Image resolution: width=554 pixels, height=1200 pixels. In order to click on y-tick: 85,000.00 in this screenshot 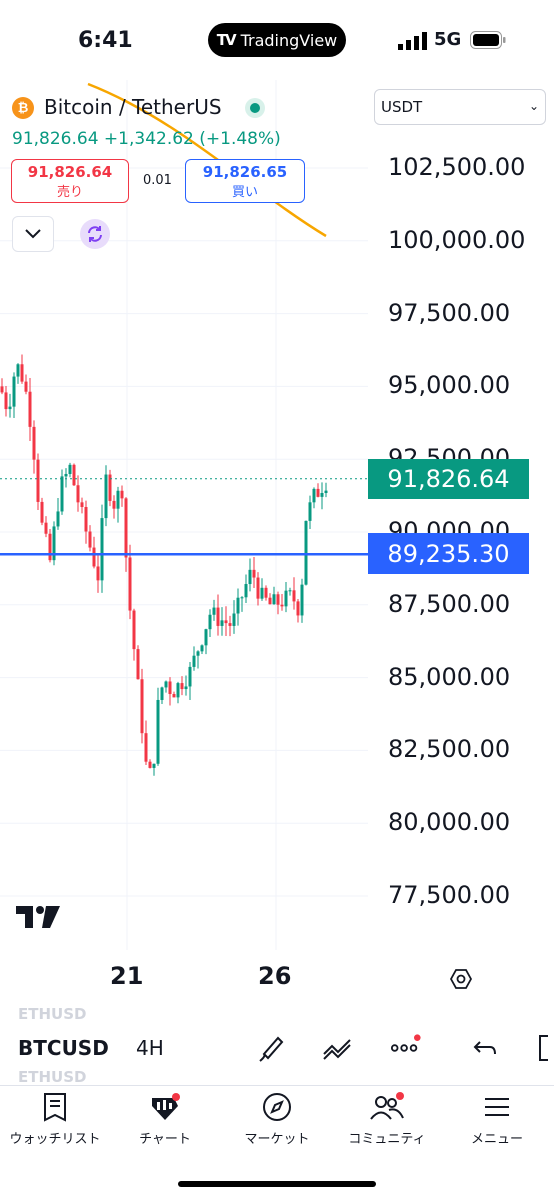, I will do `click(449, 676)`.